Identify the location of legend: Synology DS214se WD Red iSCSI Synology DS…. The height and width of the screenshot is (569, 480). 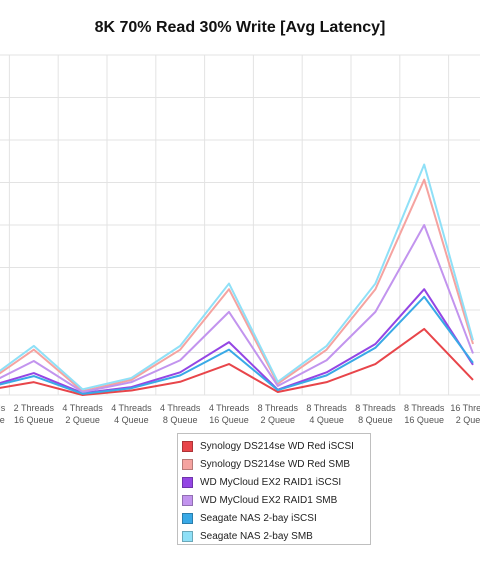
(274, 489).